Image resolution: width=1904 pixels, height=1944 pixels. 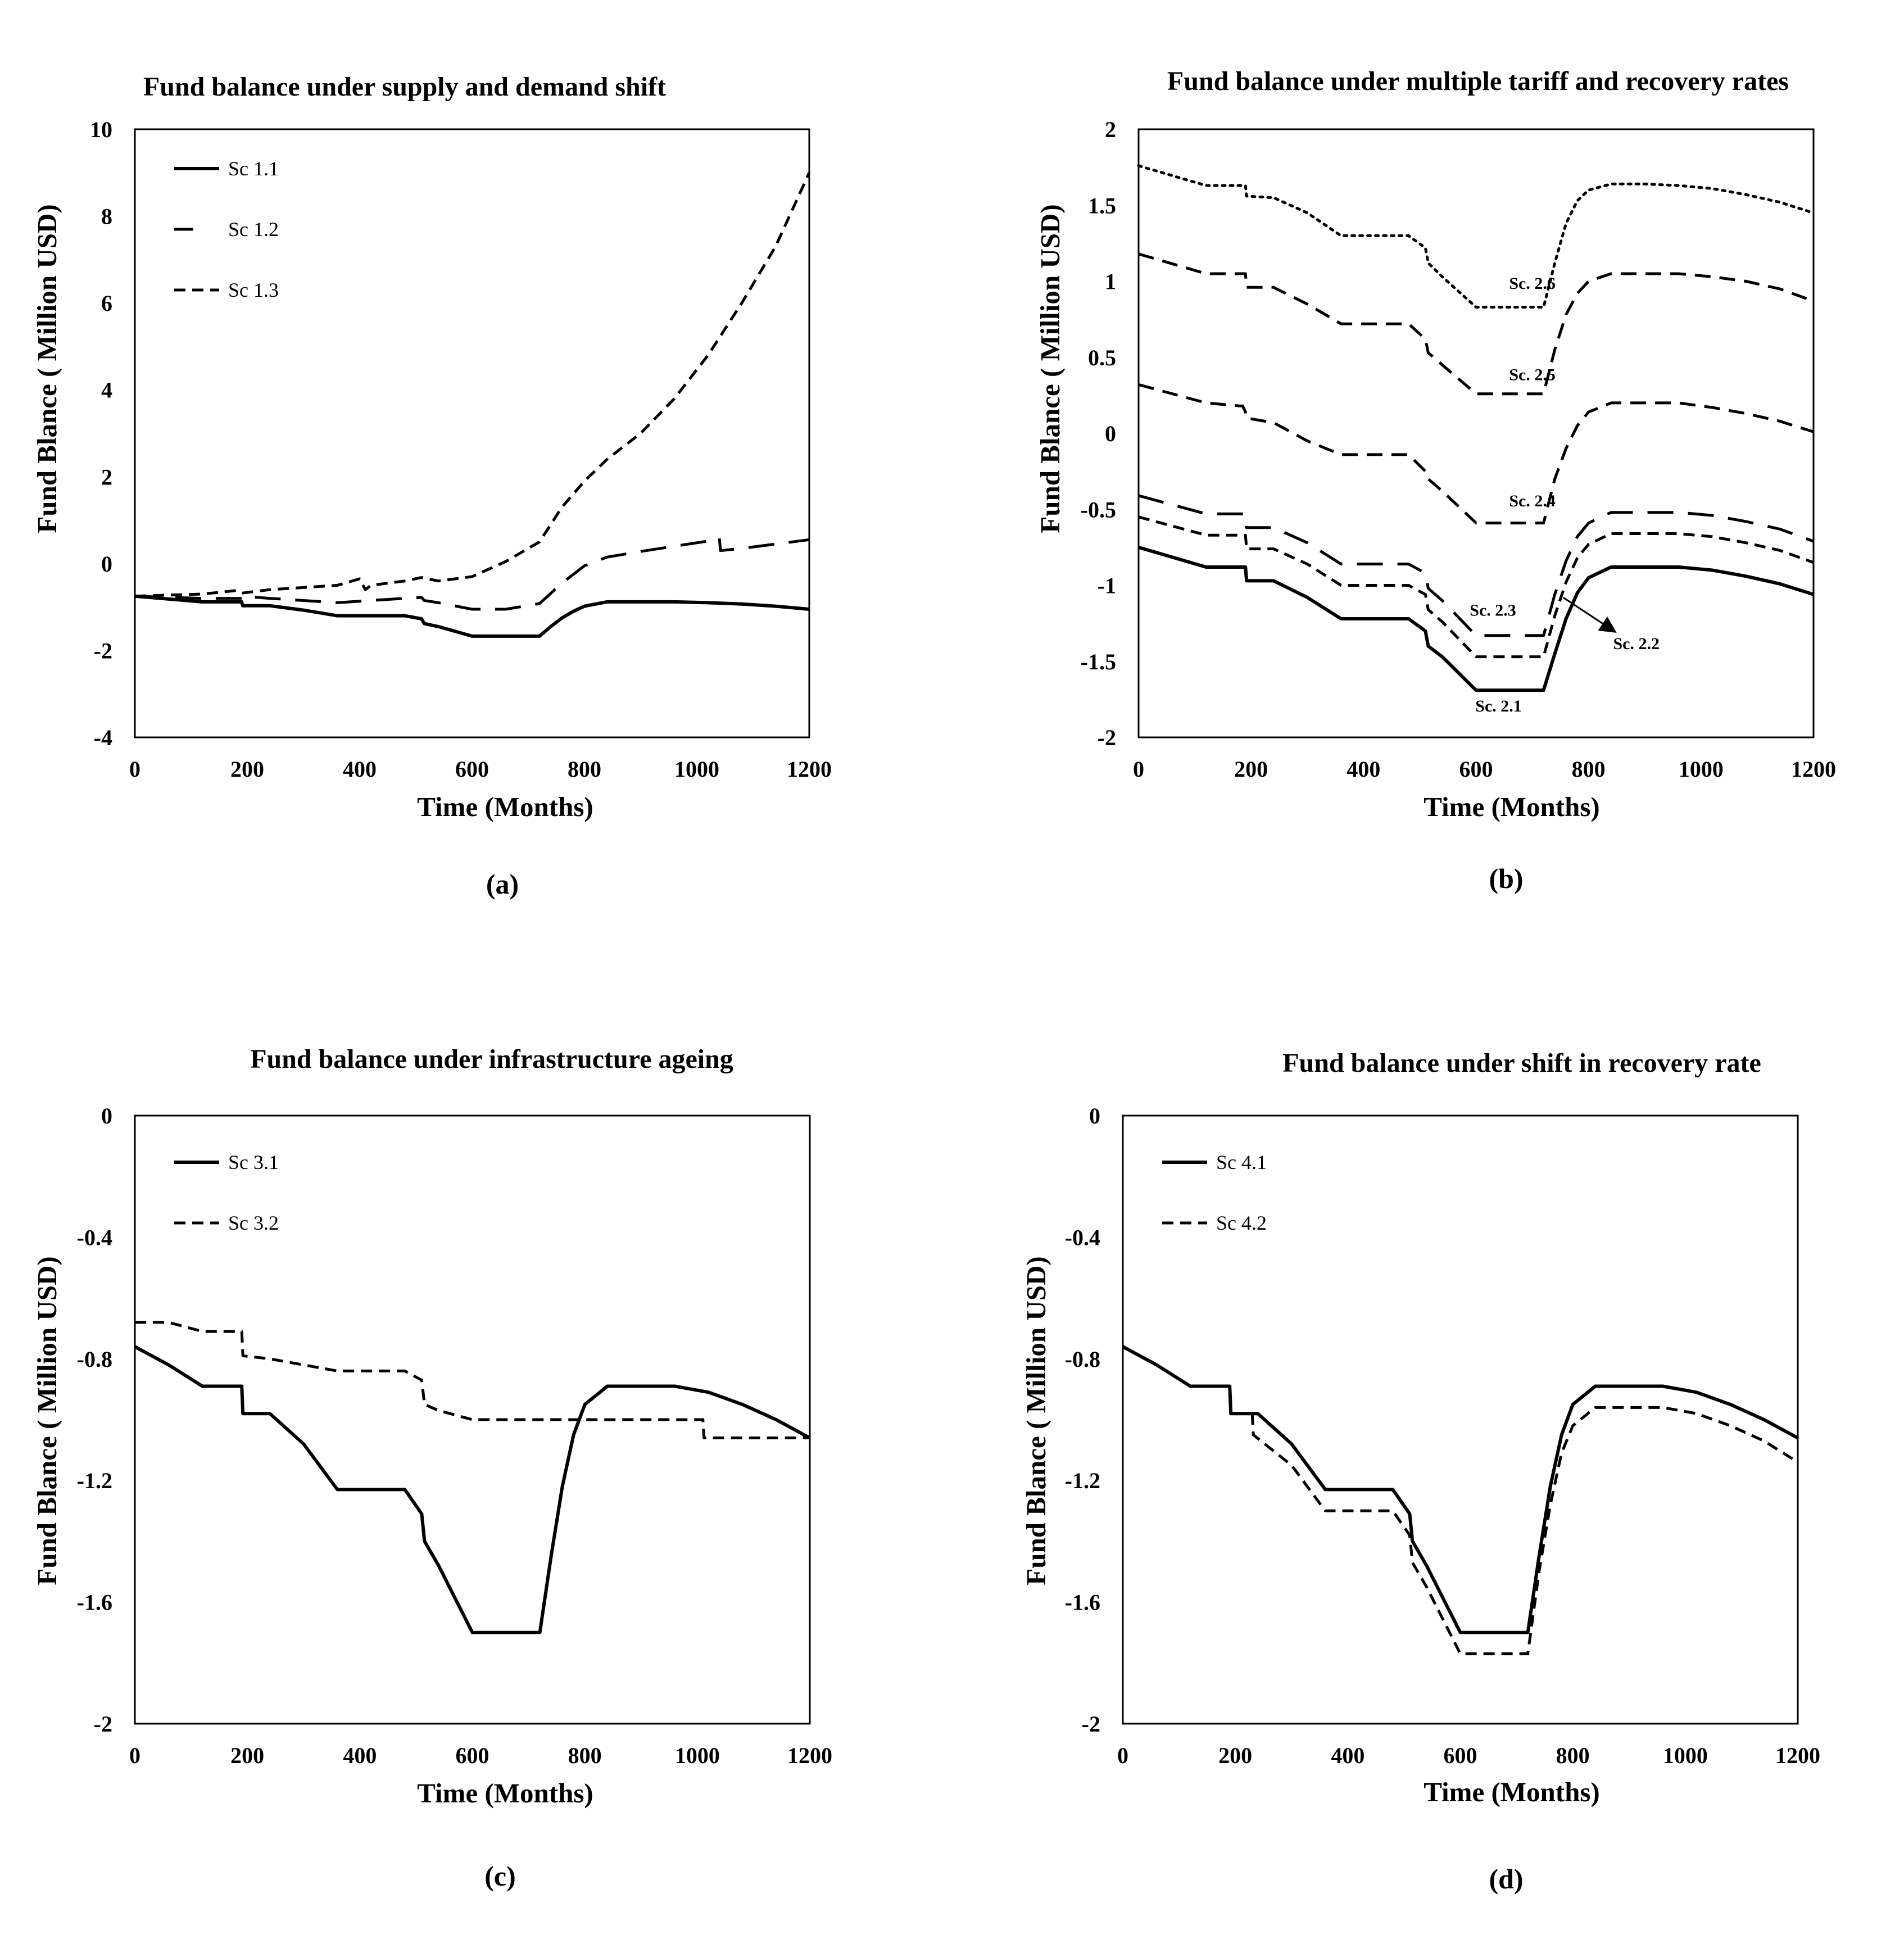 What do you see at coordinates (1589, 615) in the screenshot?
I see `annotation-arrow` at bounding box center [1589, 615].